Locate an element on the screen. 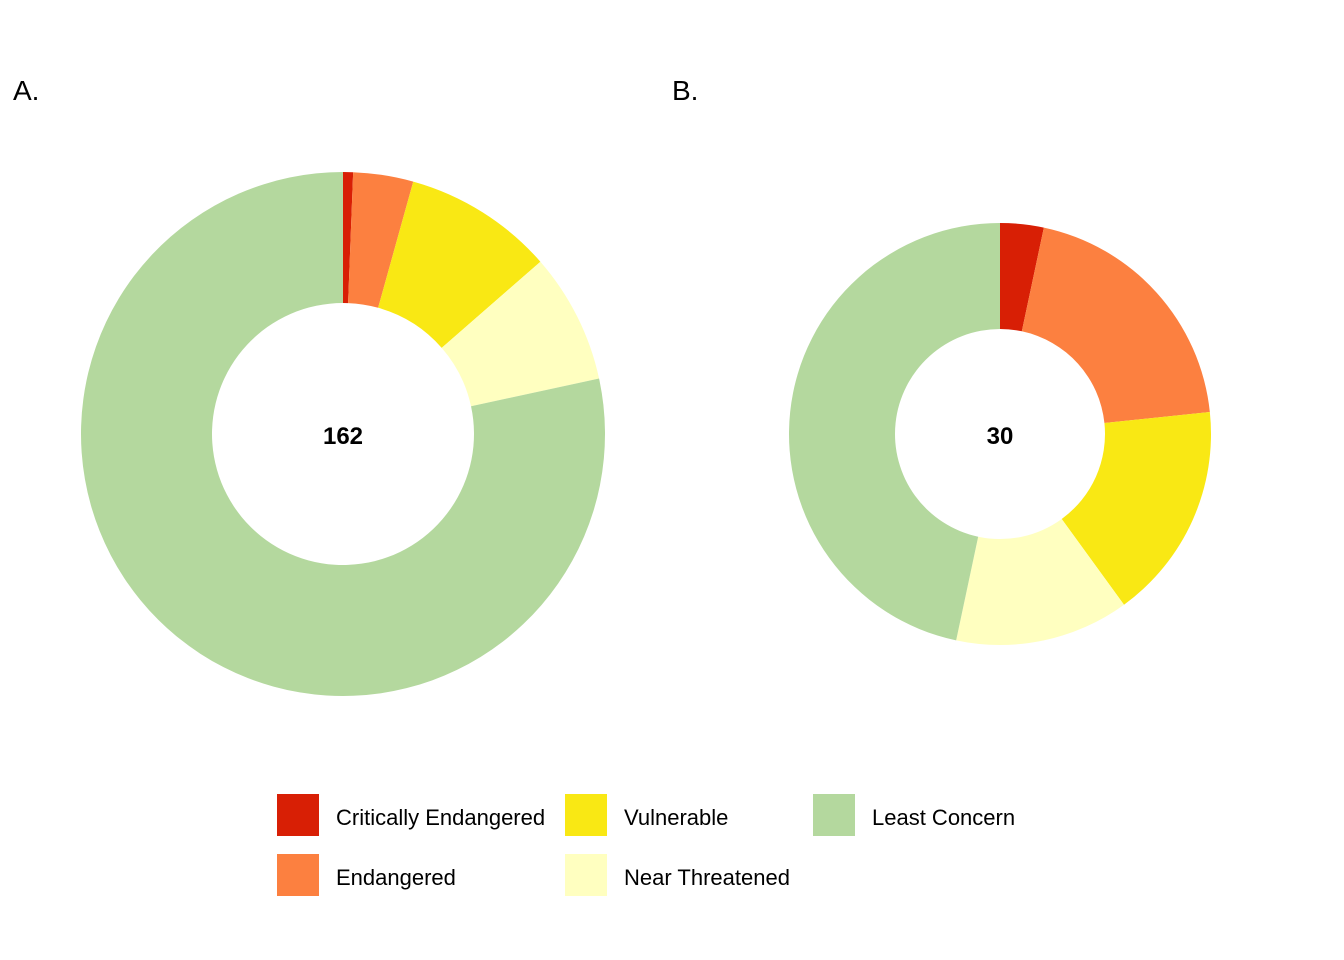 This screenshot has height=960, width=1344. legend-label-least-concern: Least Concern is located at coordinates (943, 817).